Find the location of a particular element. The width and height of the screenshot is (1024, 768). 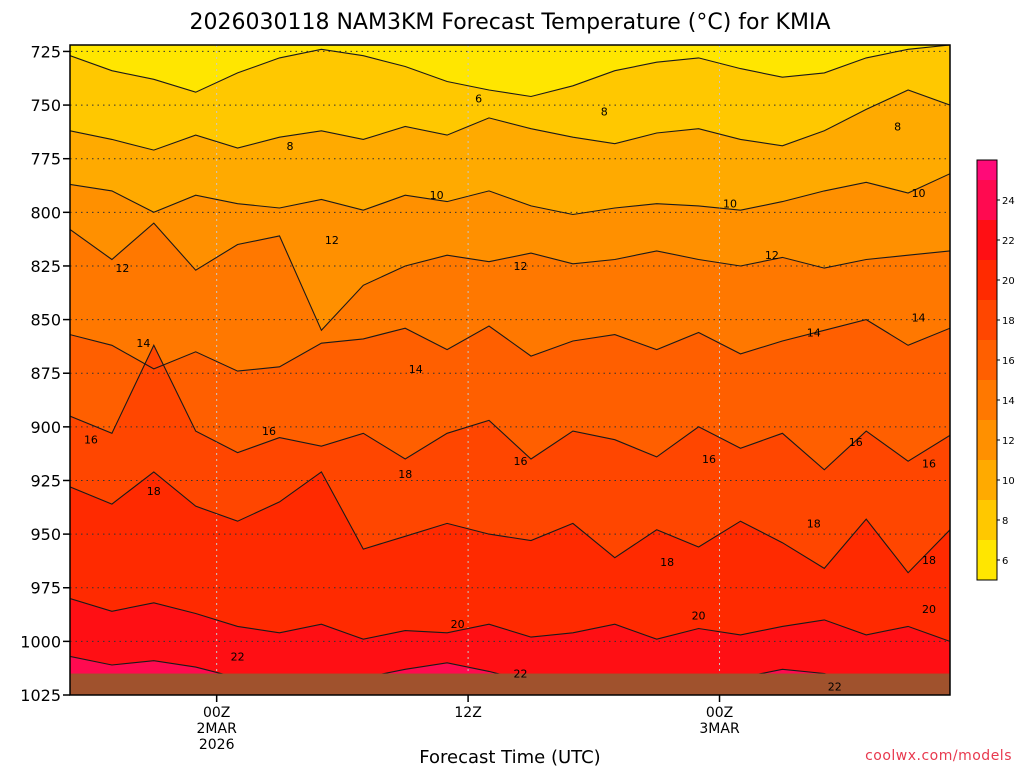

y-tick-label: 775 is located at coordinates (45, 159).